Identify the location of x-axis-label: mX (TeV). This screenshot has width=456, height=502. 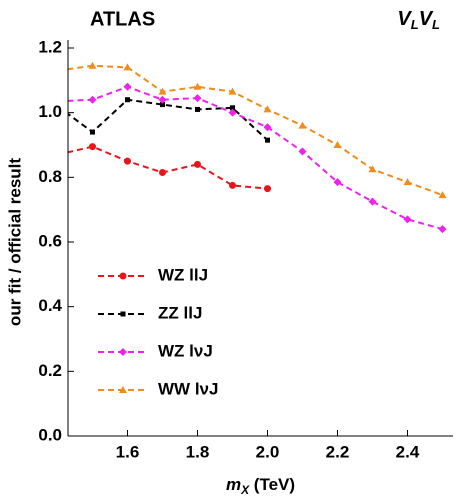
(260, 486).